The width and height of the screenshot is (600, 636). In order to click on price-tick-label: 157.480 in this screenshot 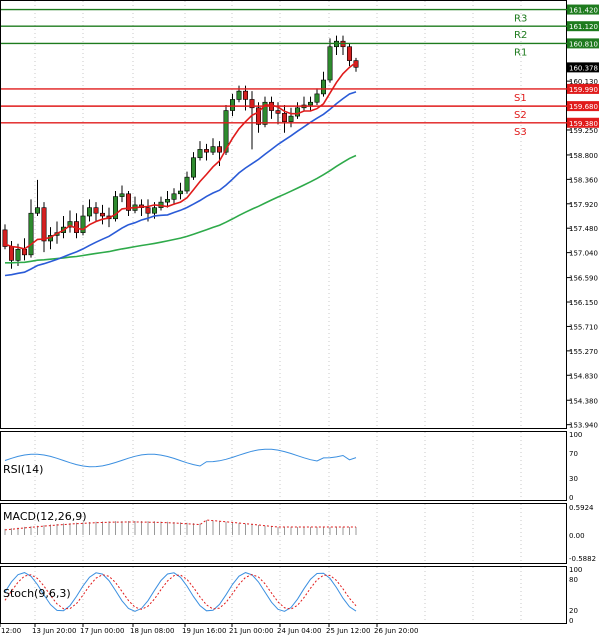, I will do `click(583, 229)`.